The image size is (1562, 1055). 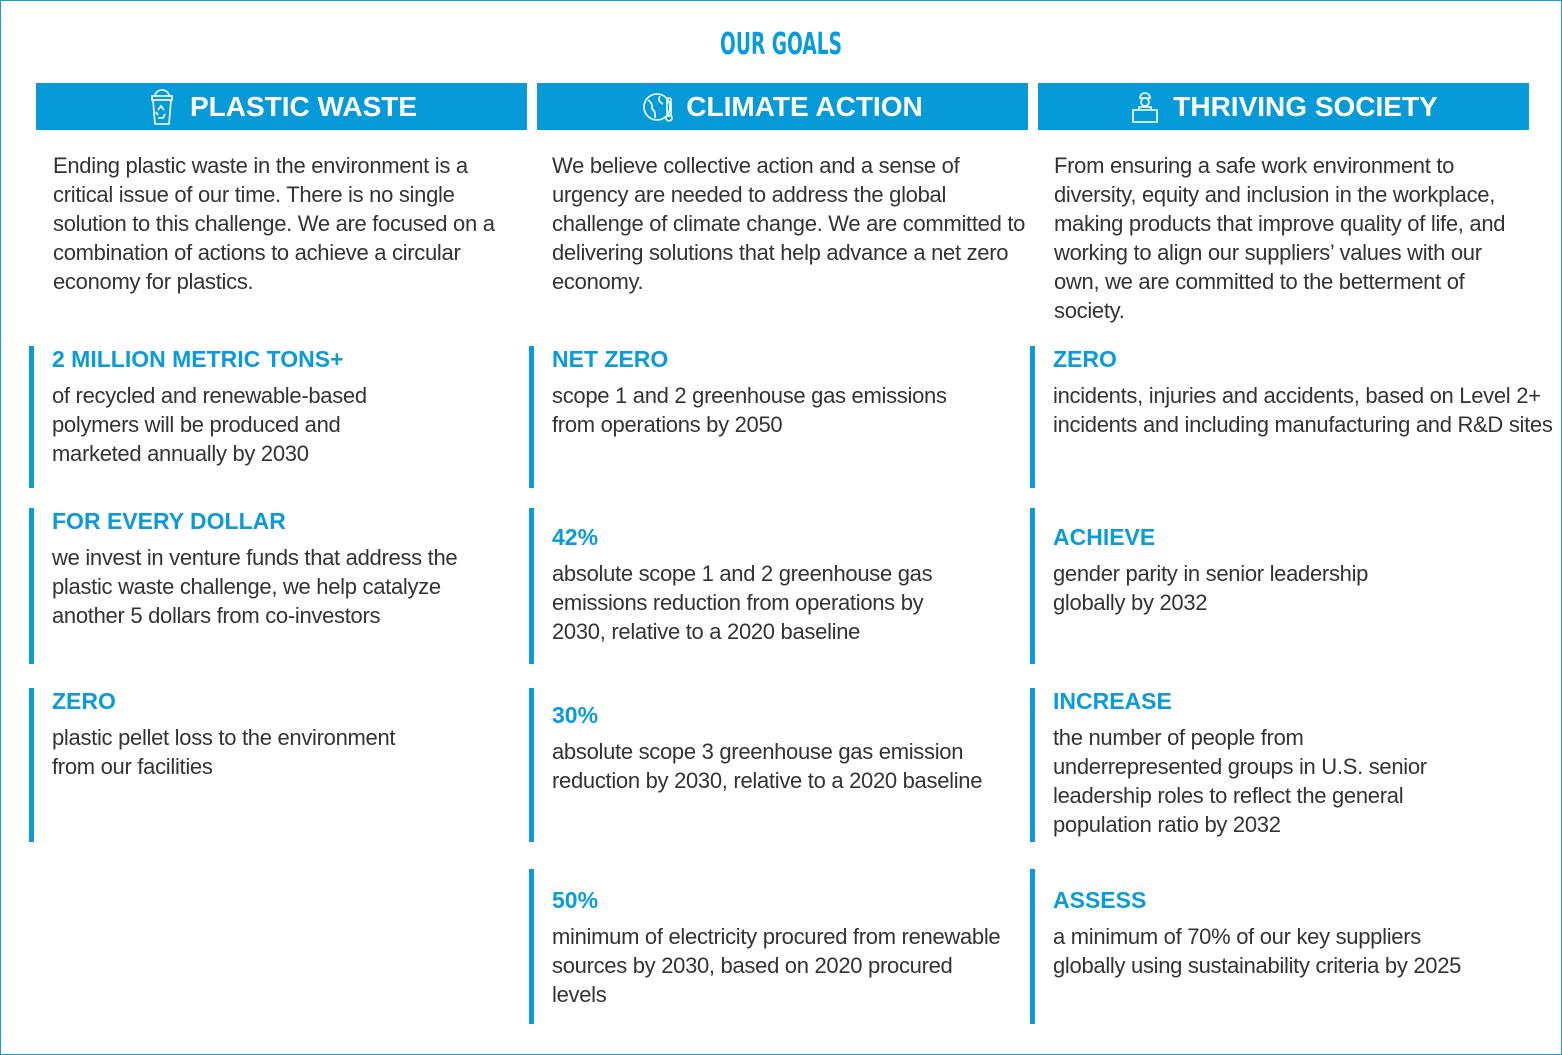 I want to click on page-title: OUR GOALS, so click(x=781, y=44).